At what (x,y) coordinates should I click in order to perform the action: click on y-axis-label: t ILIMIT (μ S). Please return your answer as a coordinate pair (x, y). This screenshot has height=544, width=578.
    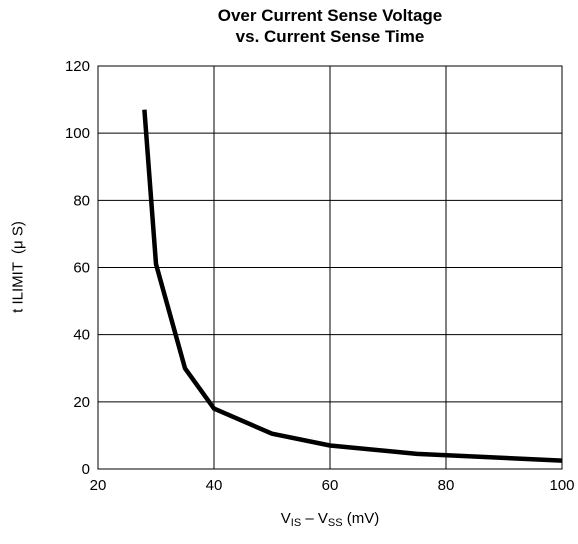
    Looking at the image, I should click on (18, 267).